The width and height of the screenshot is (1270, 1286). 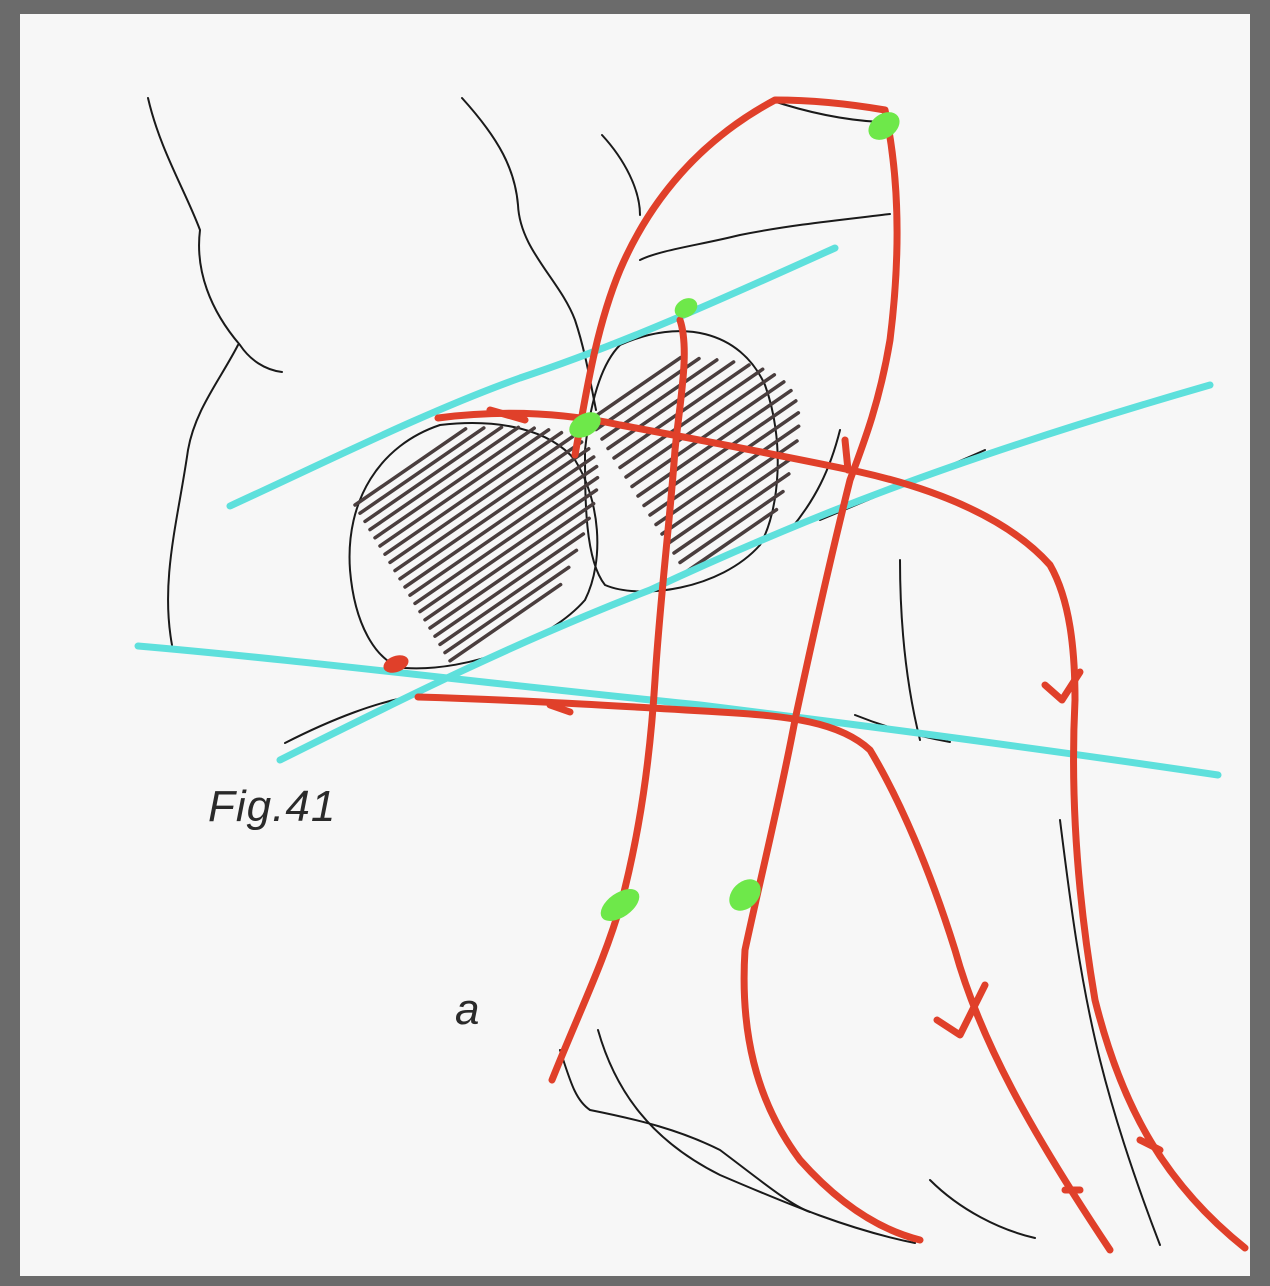 What do you see at coordinates (815, 480) in the screenshot?
I see `pencil-lower-leg-front` at bounding box center [815, 480].